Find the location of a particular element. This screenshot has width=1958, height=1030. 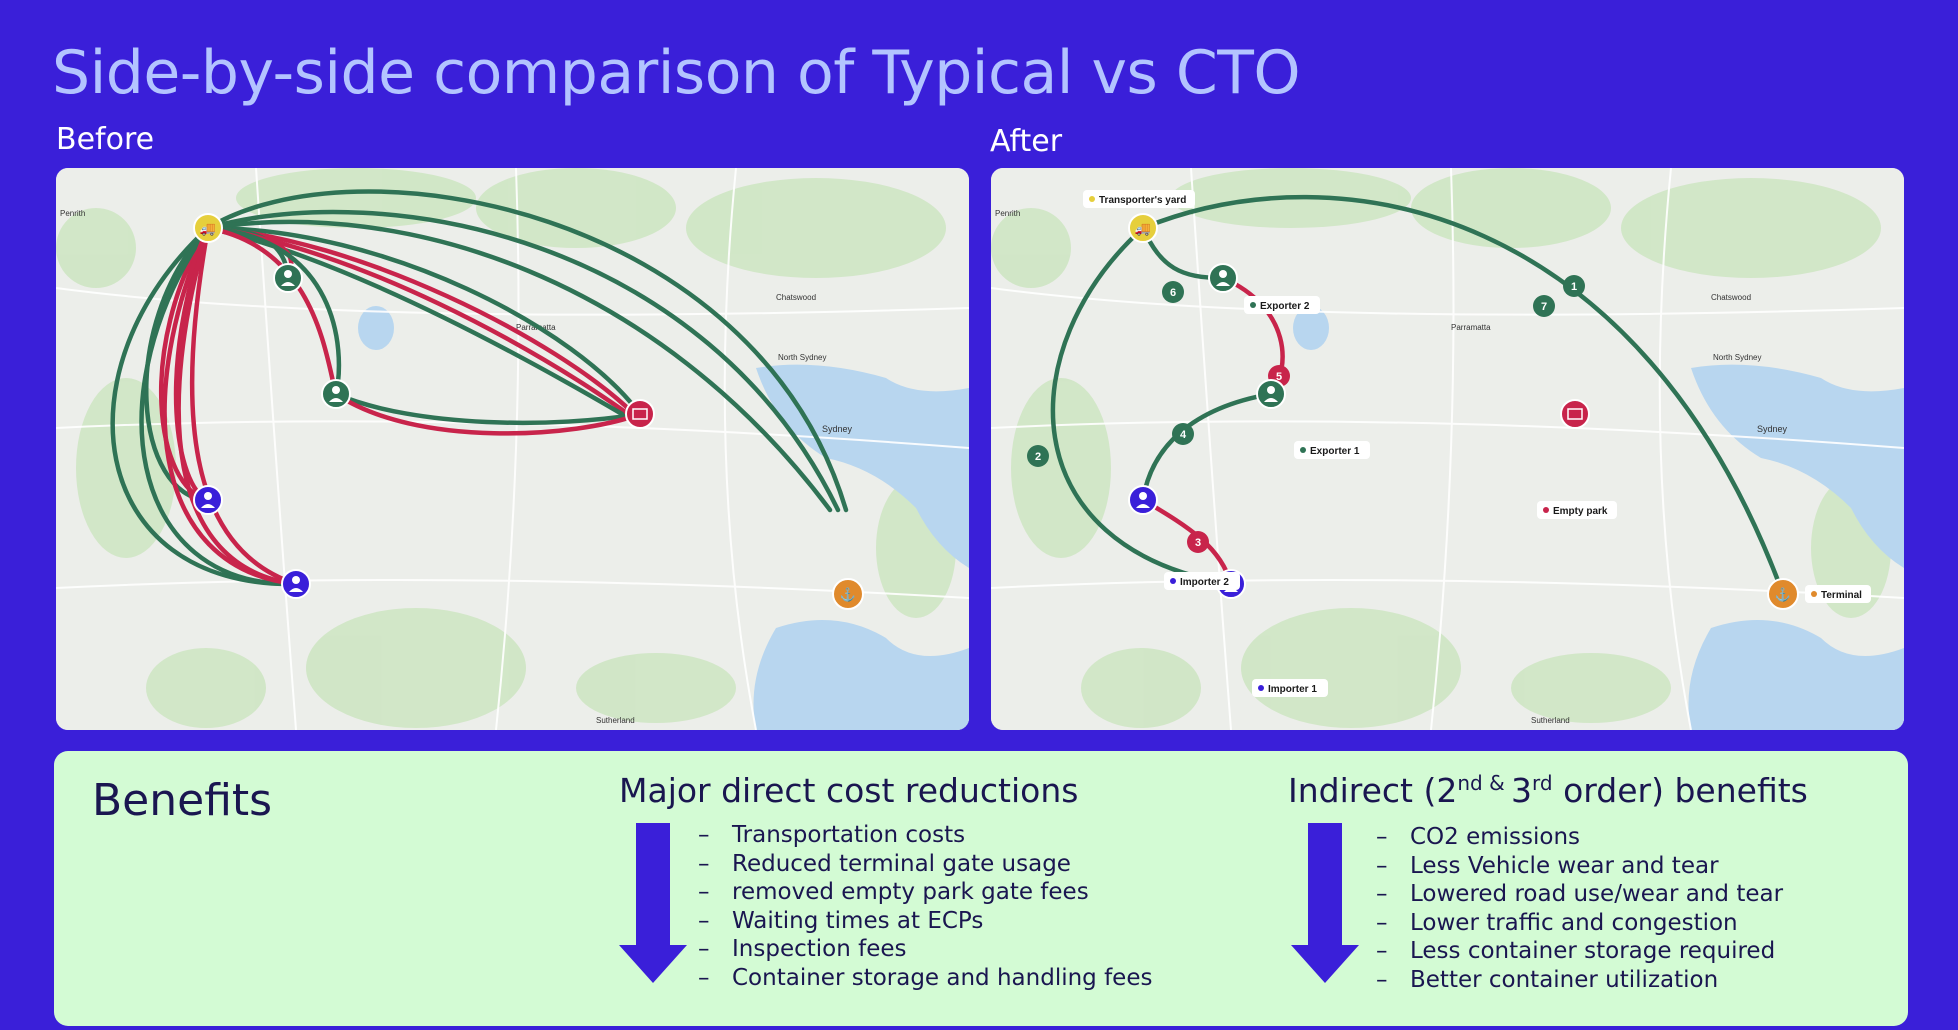

svg-text: Exporter 2 is located at coordinates (1285, 306).